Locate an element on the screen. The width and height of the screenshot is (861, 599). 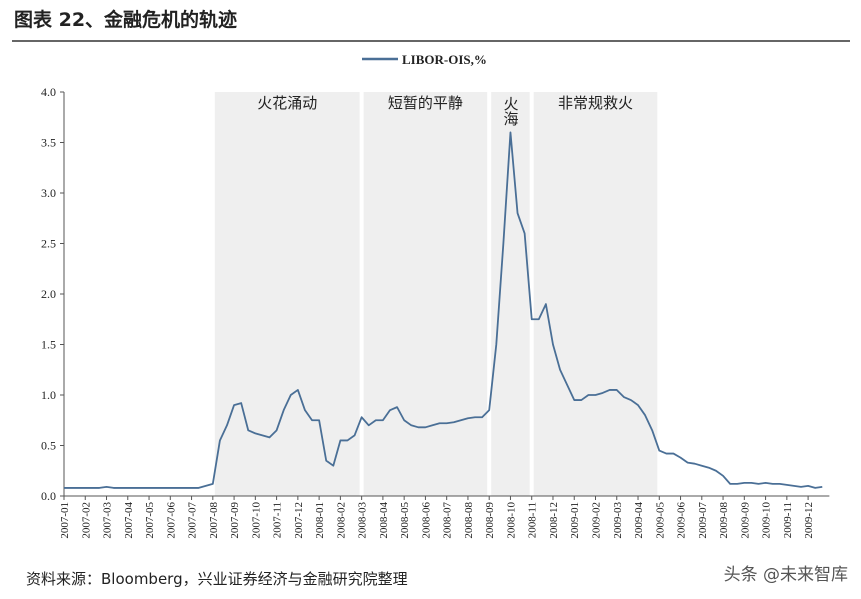
y-tick-label: 3.0 is located at coordinates (48, 193).